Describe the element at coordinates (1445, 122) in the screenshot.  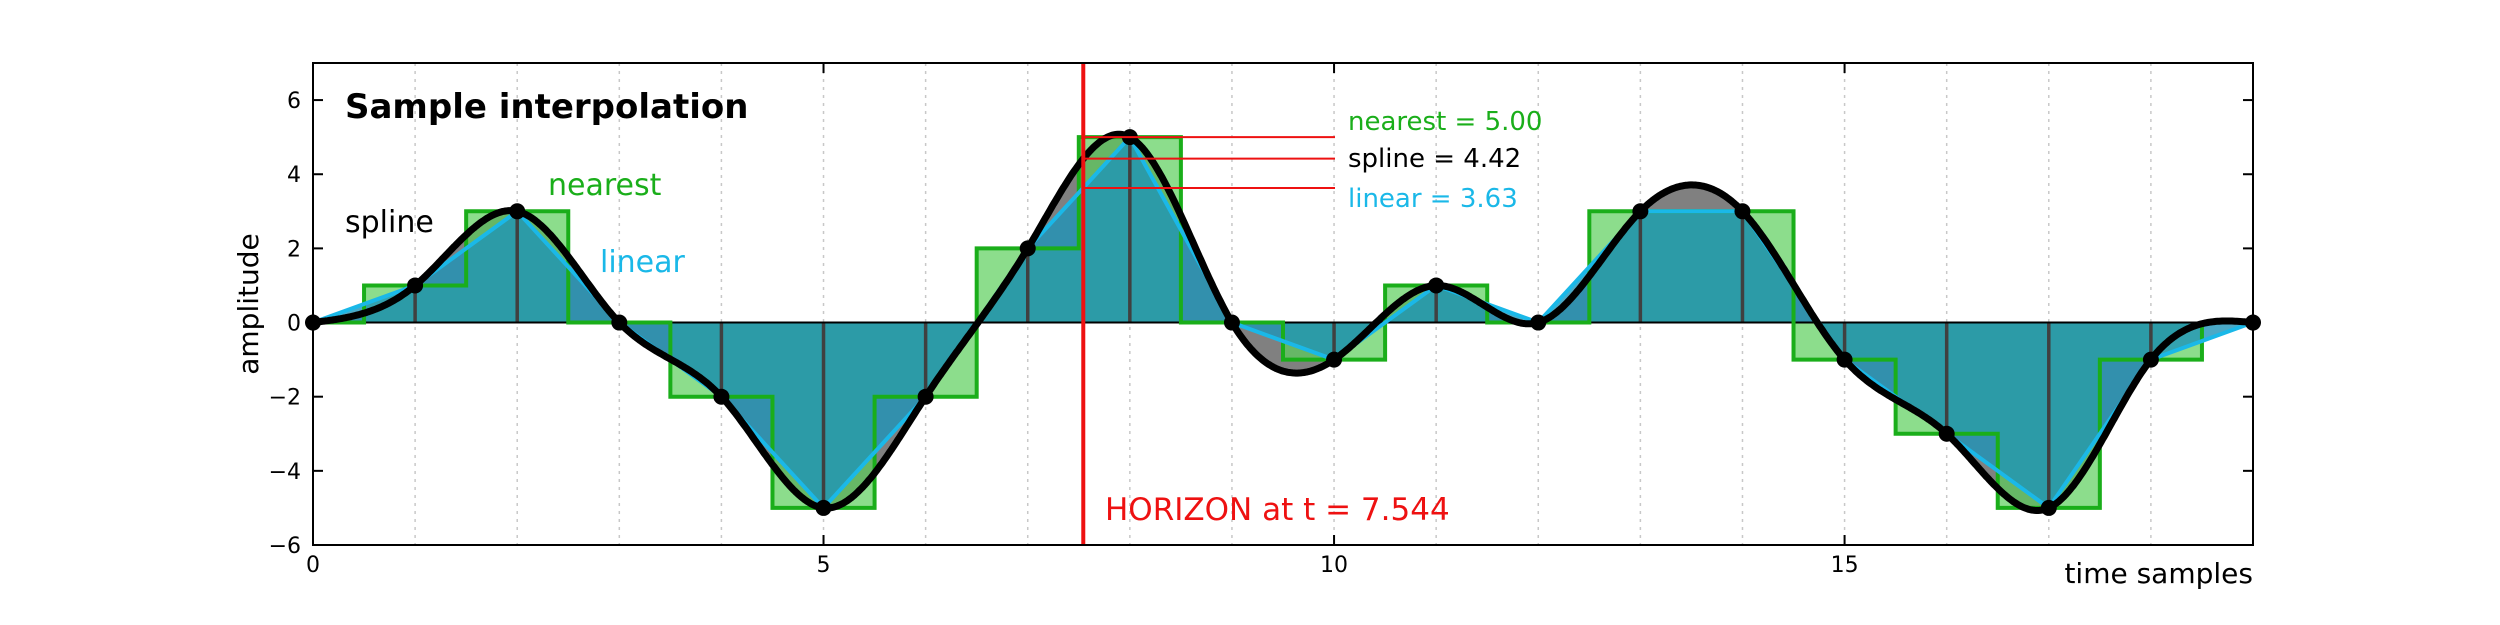
I see `readout-nearest: nearest = 5.00` at that location.